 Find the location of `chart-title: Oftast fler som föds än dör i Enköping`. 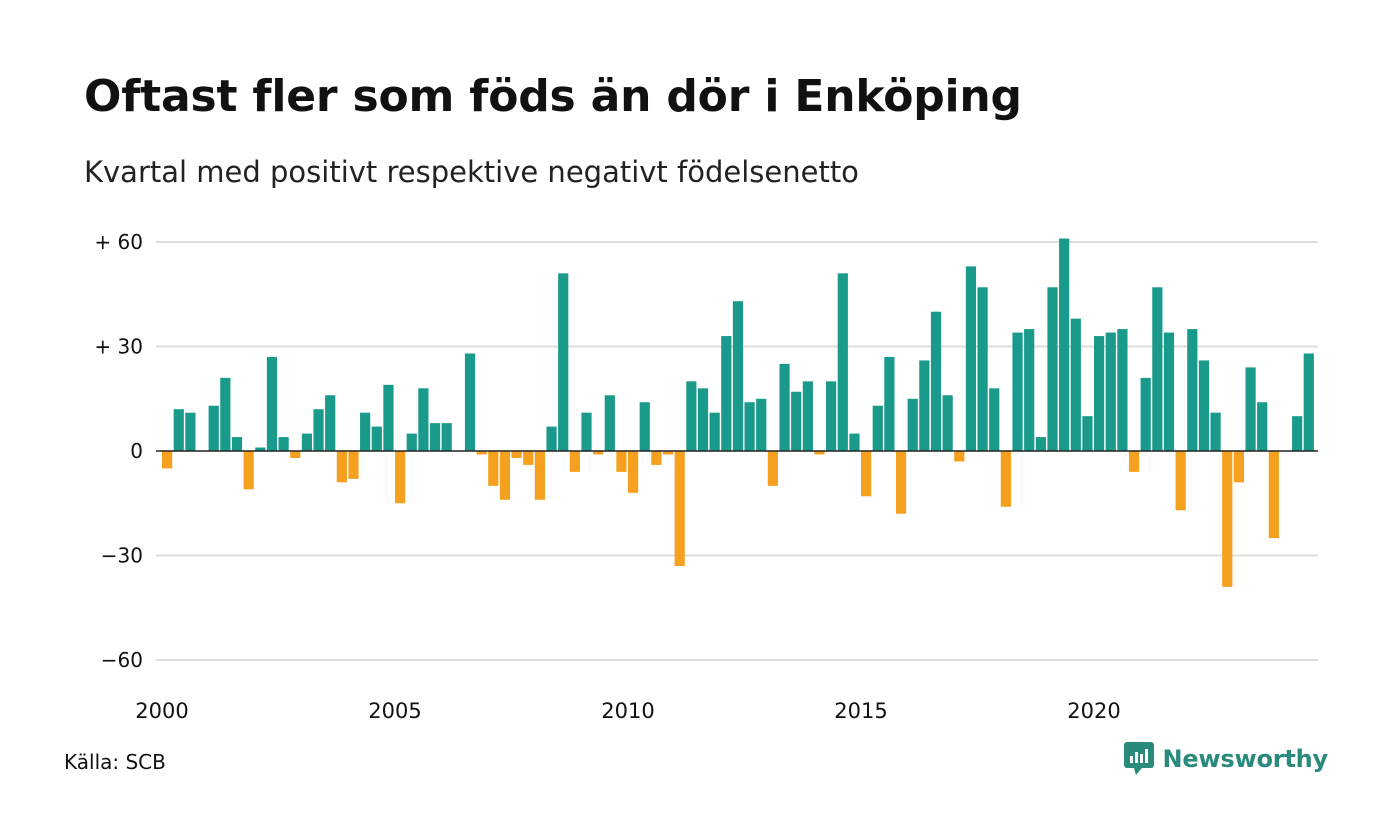

chart-title: Oftast fler som föds än dör i Enköping is located at coordinates (553, 96).